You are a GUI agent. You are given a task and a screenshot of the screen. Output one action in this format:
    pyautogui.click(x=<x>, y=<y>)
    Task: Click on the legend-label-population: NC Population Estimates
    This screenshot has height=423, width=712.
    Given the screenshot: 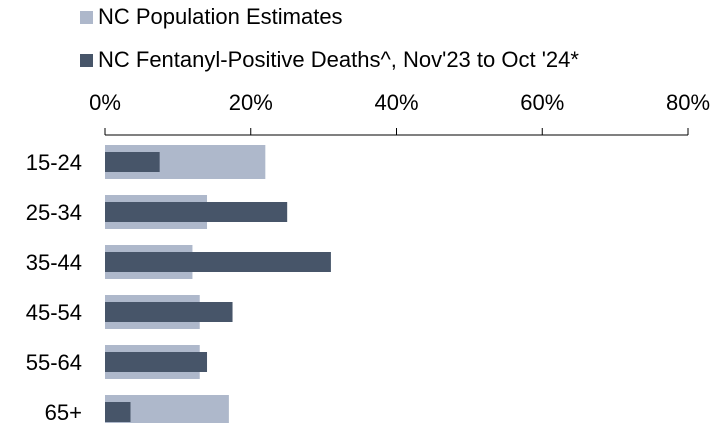 What is the action you would take?
    pyautogui.click(x=220, y=16)
    